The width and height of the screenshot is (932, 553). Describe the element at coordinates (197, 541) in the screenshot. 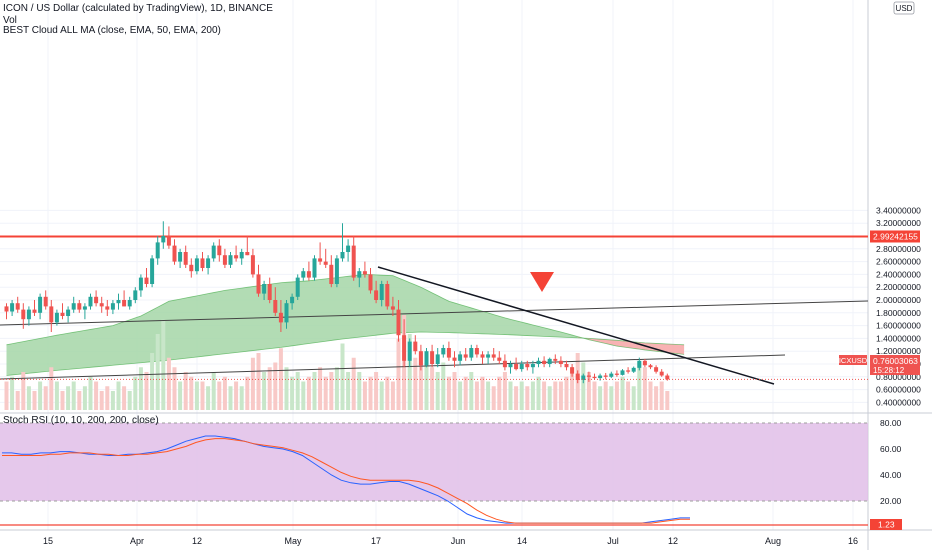

I see `date-tick-label: 12` at that location.